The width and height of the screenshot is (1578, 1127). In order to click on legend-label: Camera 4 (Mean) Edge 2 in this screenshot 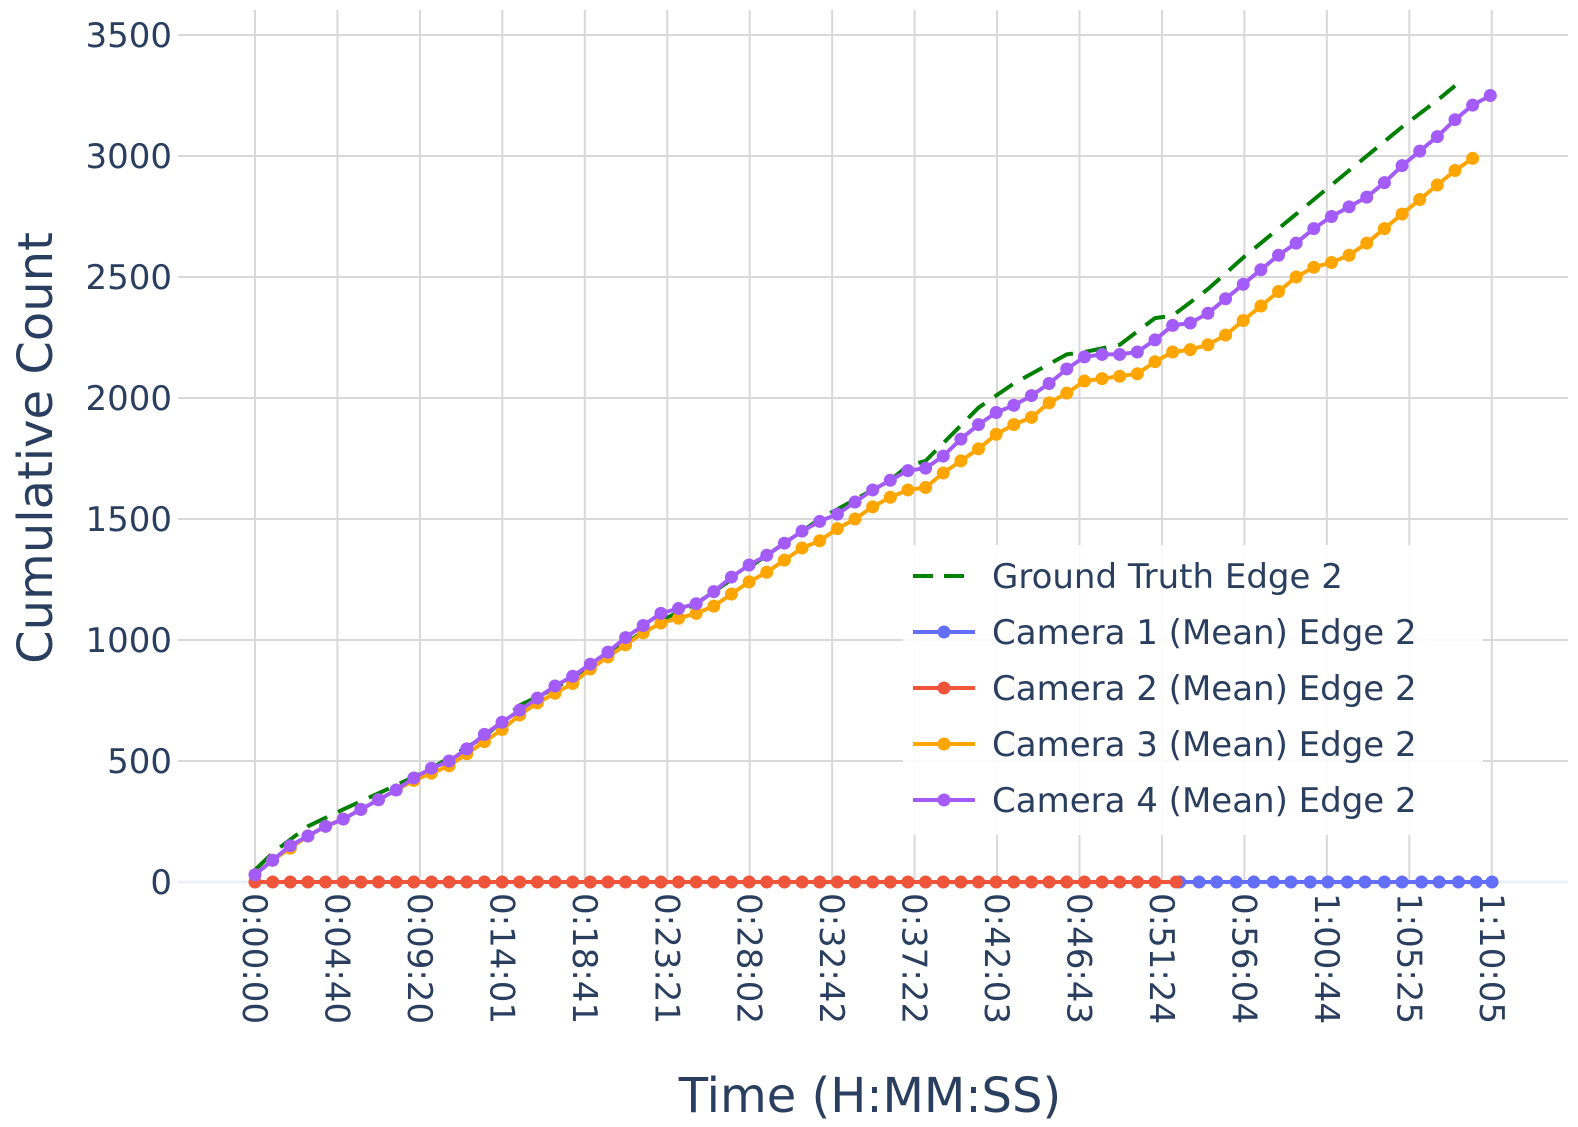, I will do `click(1204, 801)`.